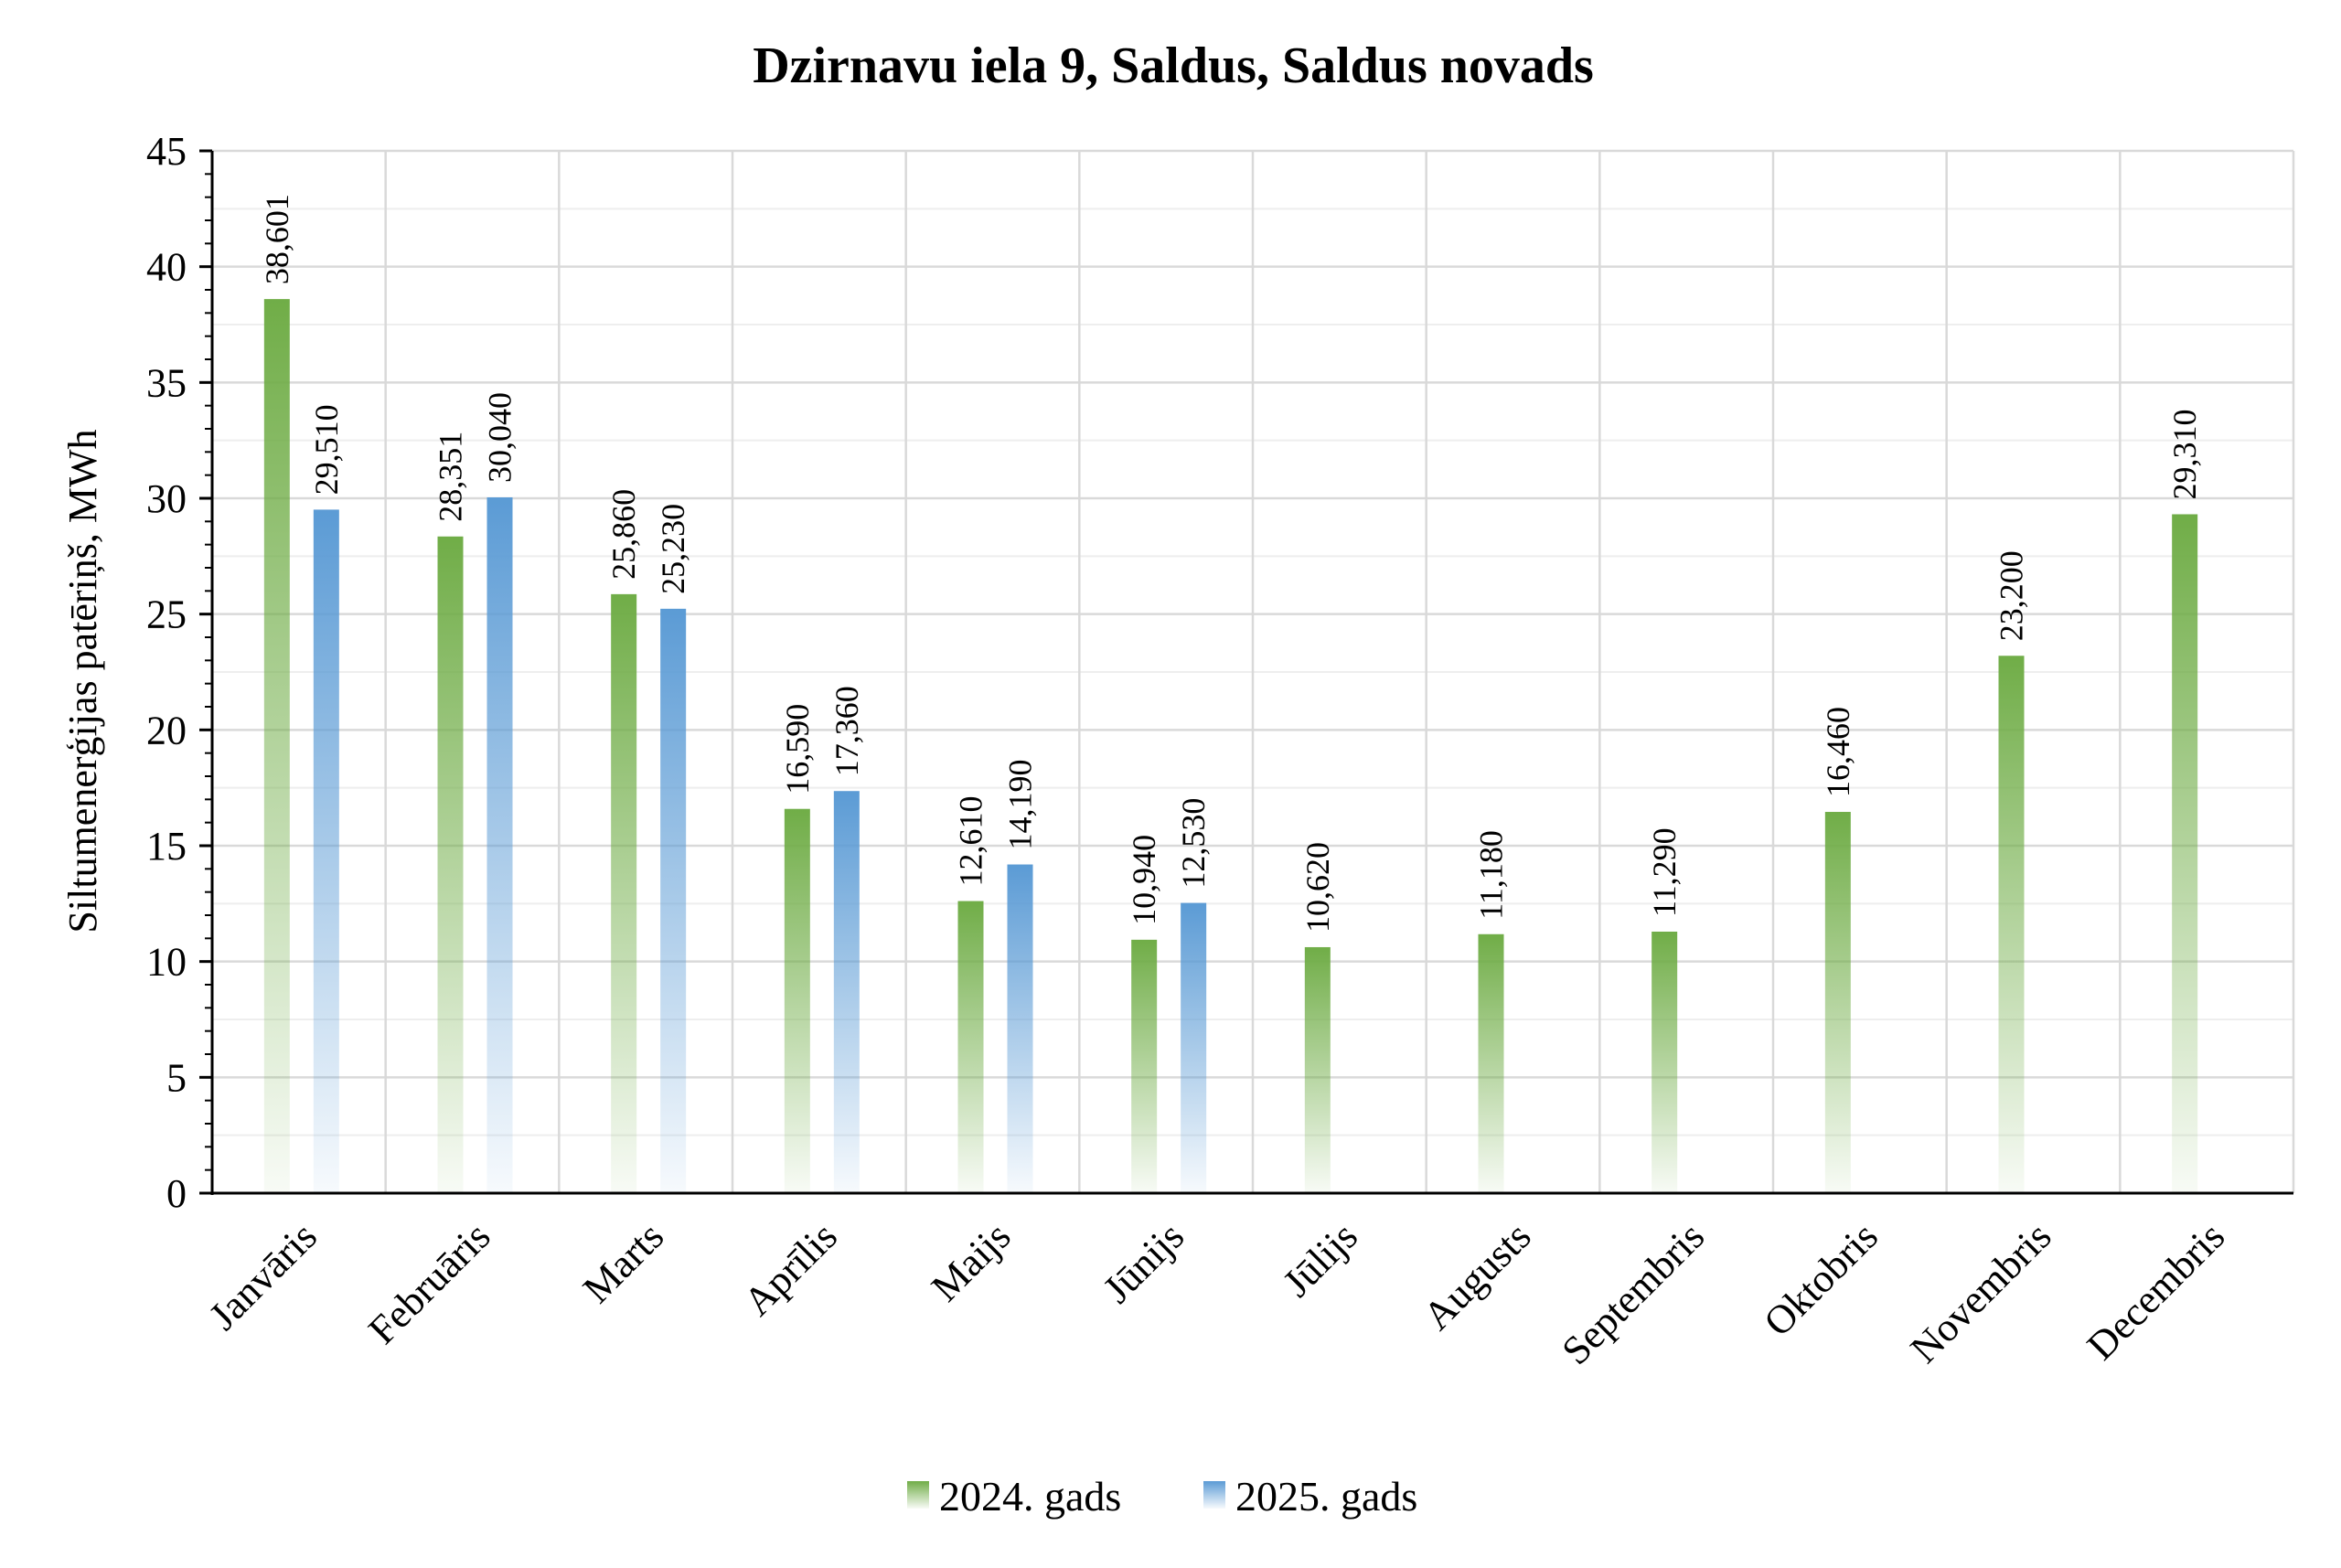 Image resolution: width=2341 pixels, height=1568 pixels. Describe the element at coordinates (1665, 872) in the screenshot. I see `data-label: 11,290` at that location.